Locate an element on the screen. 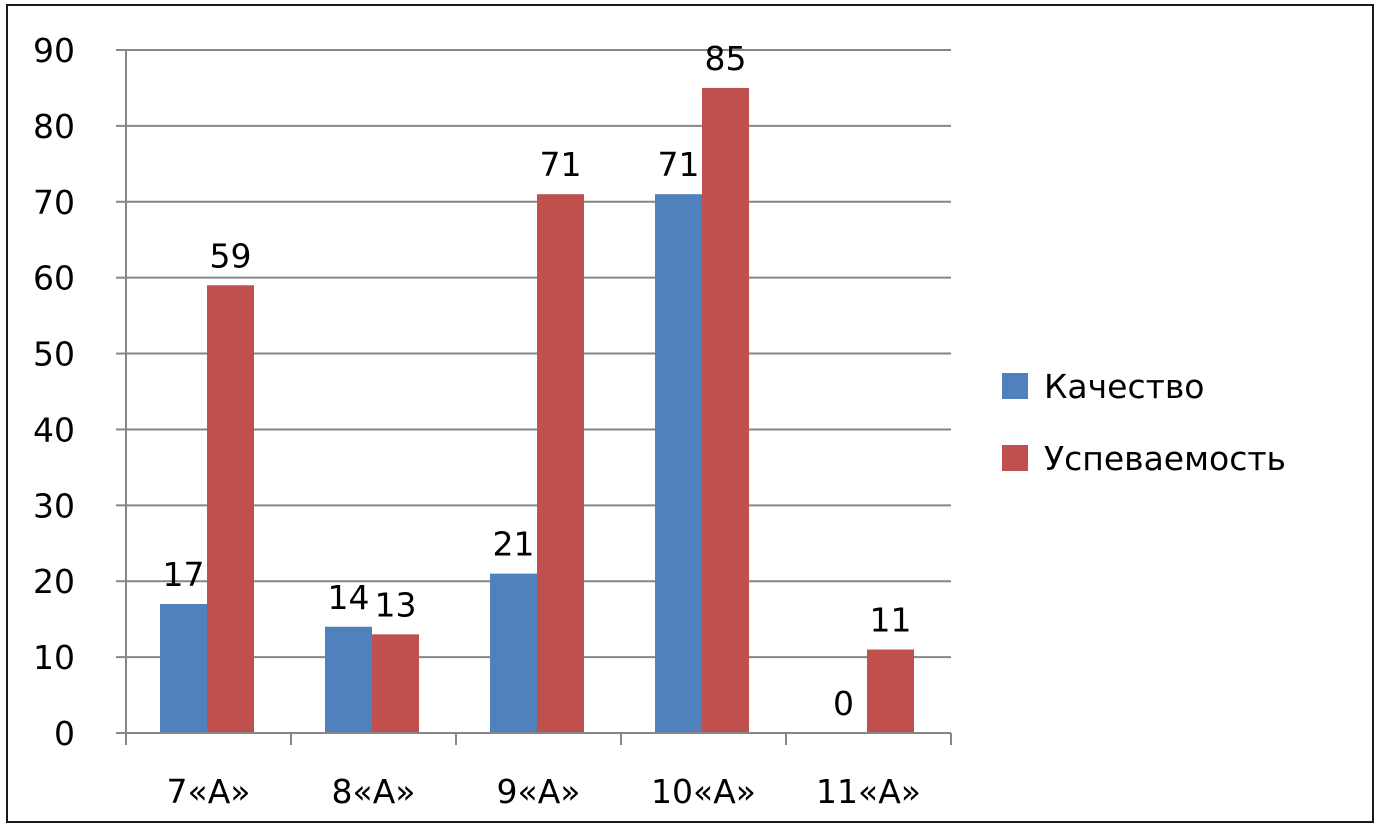 The width and height of the screenshot is (1383, 825). data-label: 14 is located at coordinates (349, 597).